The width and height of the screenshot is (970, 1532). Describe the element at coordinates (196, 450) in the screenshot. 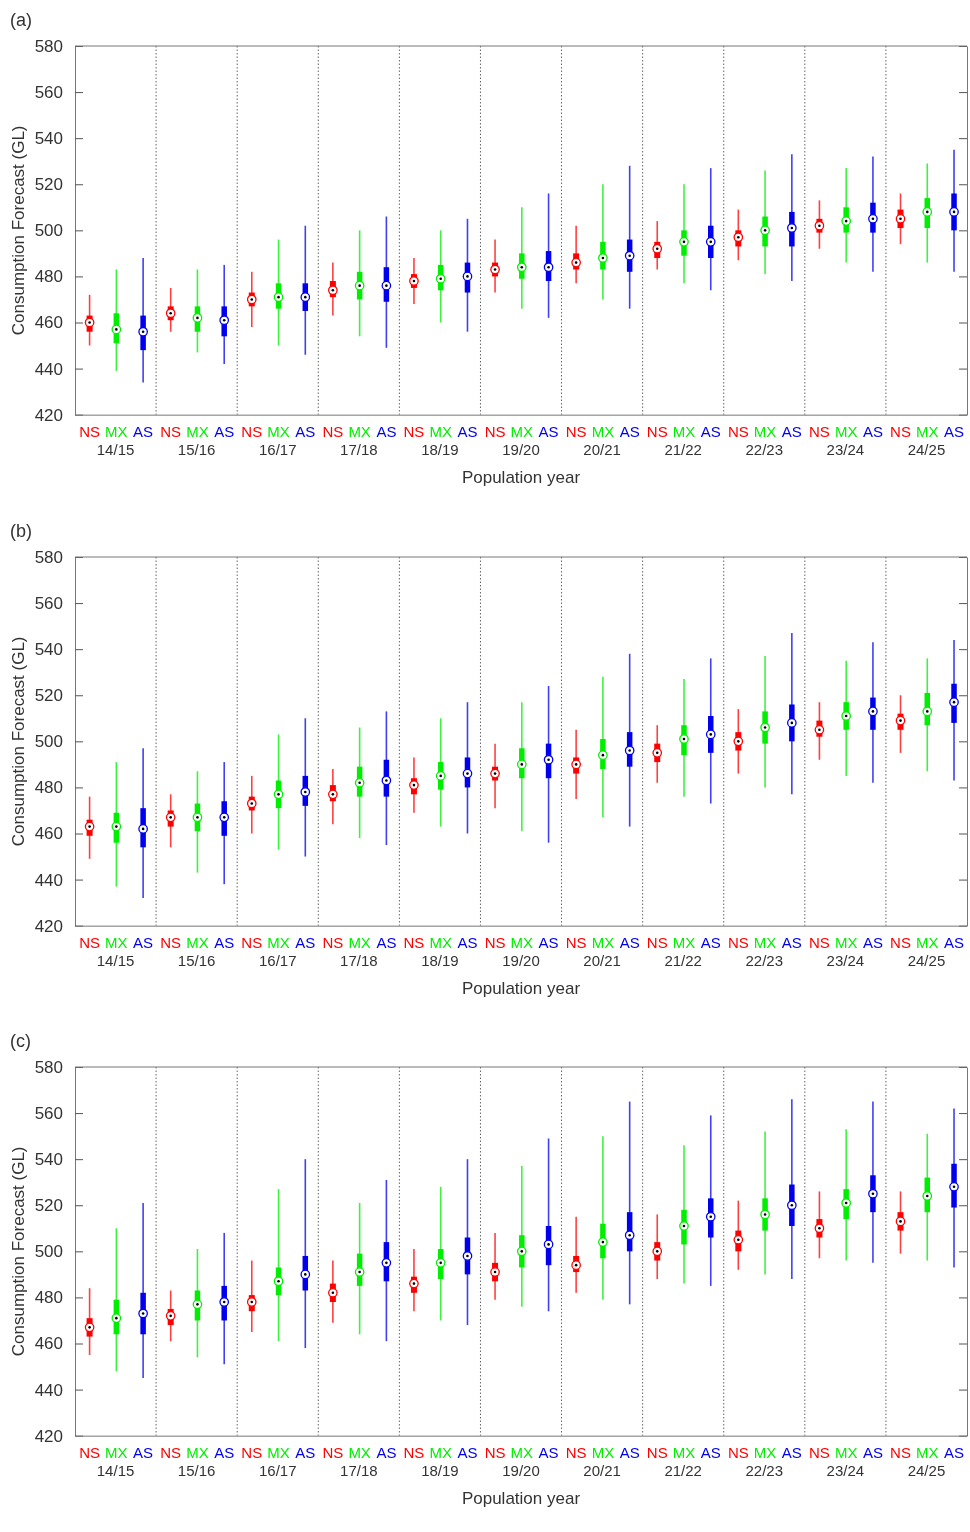

I see `x-tick-label: 15/16` at that location.